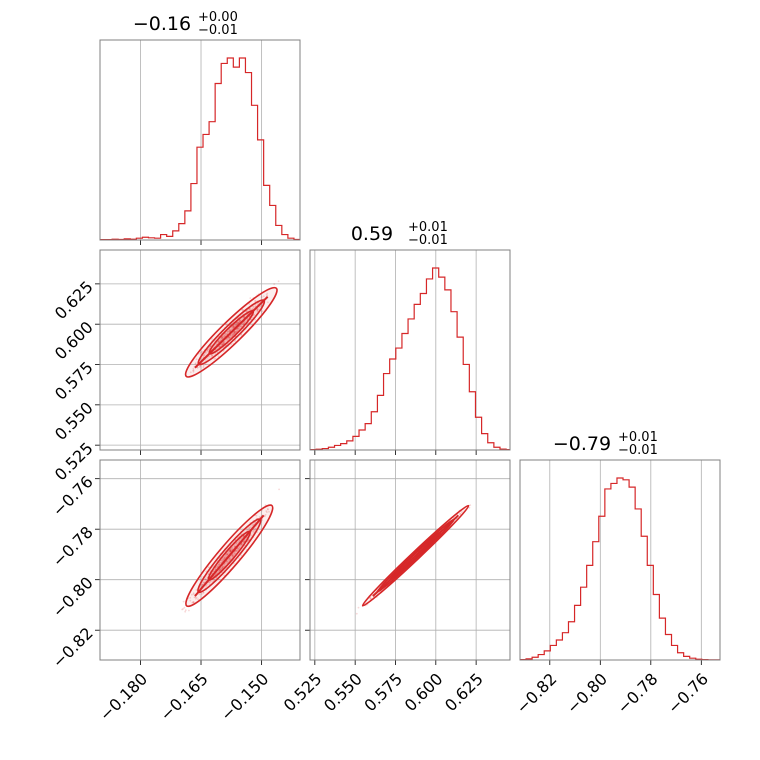 The width and height of the screenshot is (760, 760). Describe the element at coordinates (424, 692) in the screenshot. I see `x-tick-label: 0.600` at that location.